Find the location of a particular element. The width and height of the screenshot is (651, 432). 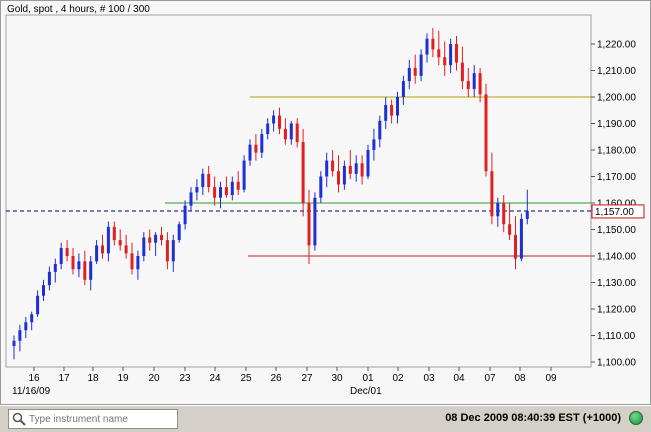

y-tick-label: 1,180.00 is located at coordinates (616, 151).